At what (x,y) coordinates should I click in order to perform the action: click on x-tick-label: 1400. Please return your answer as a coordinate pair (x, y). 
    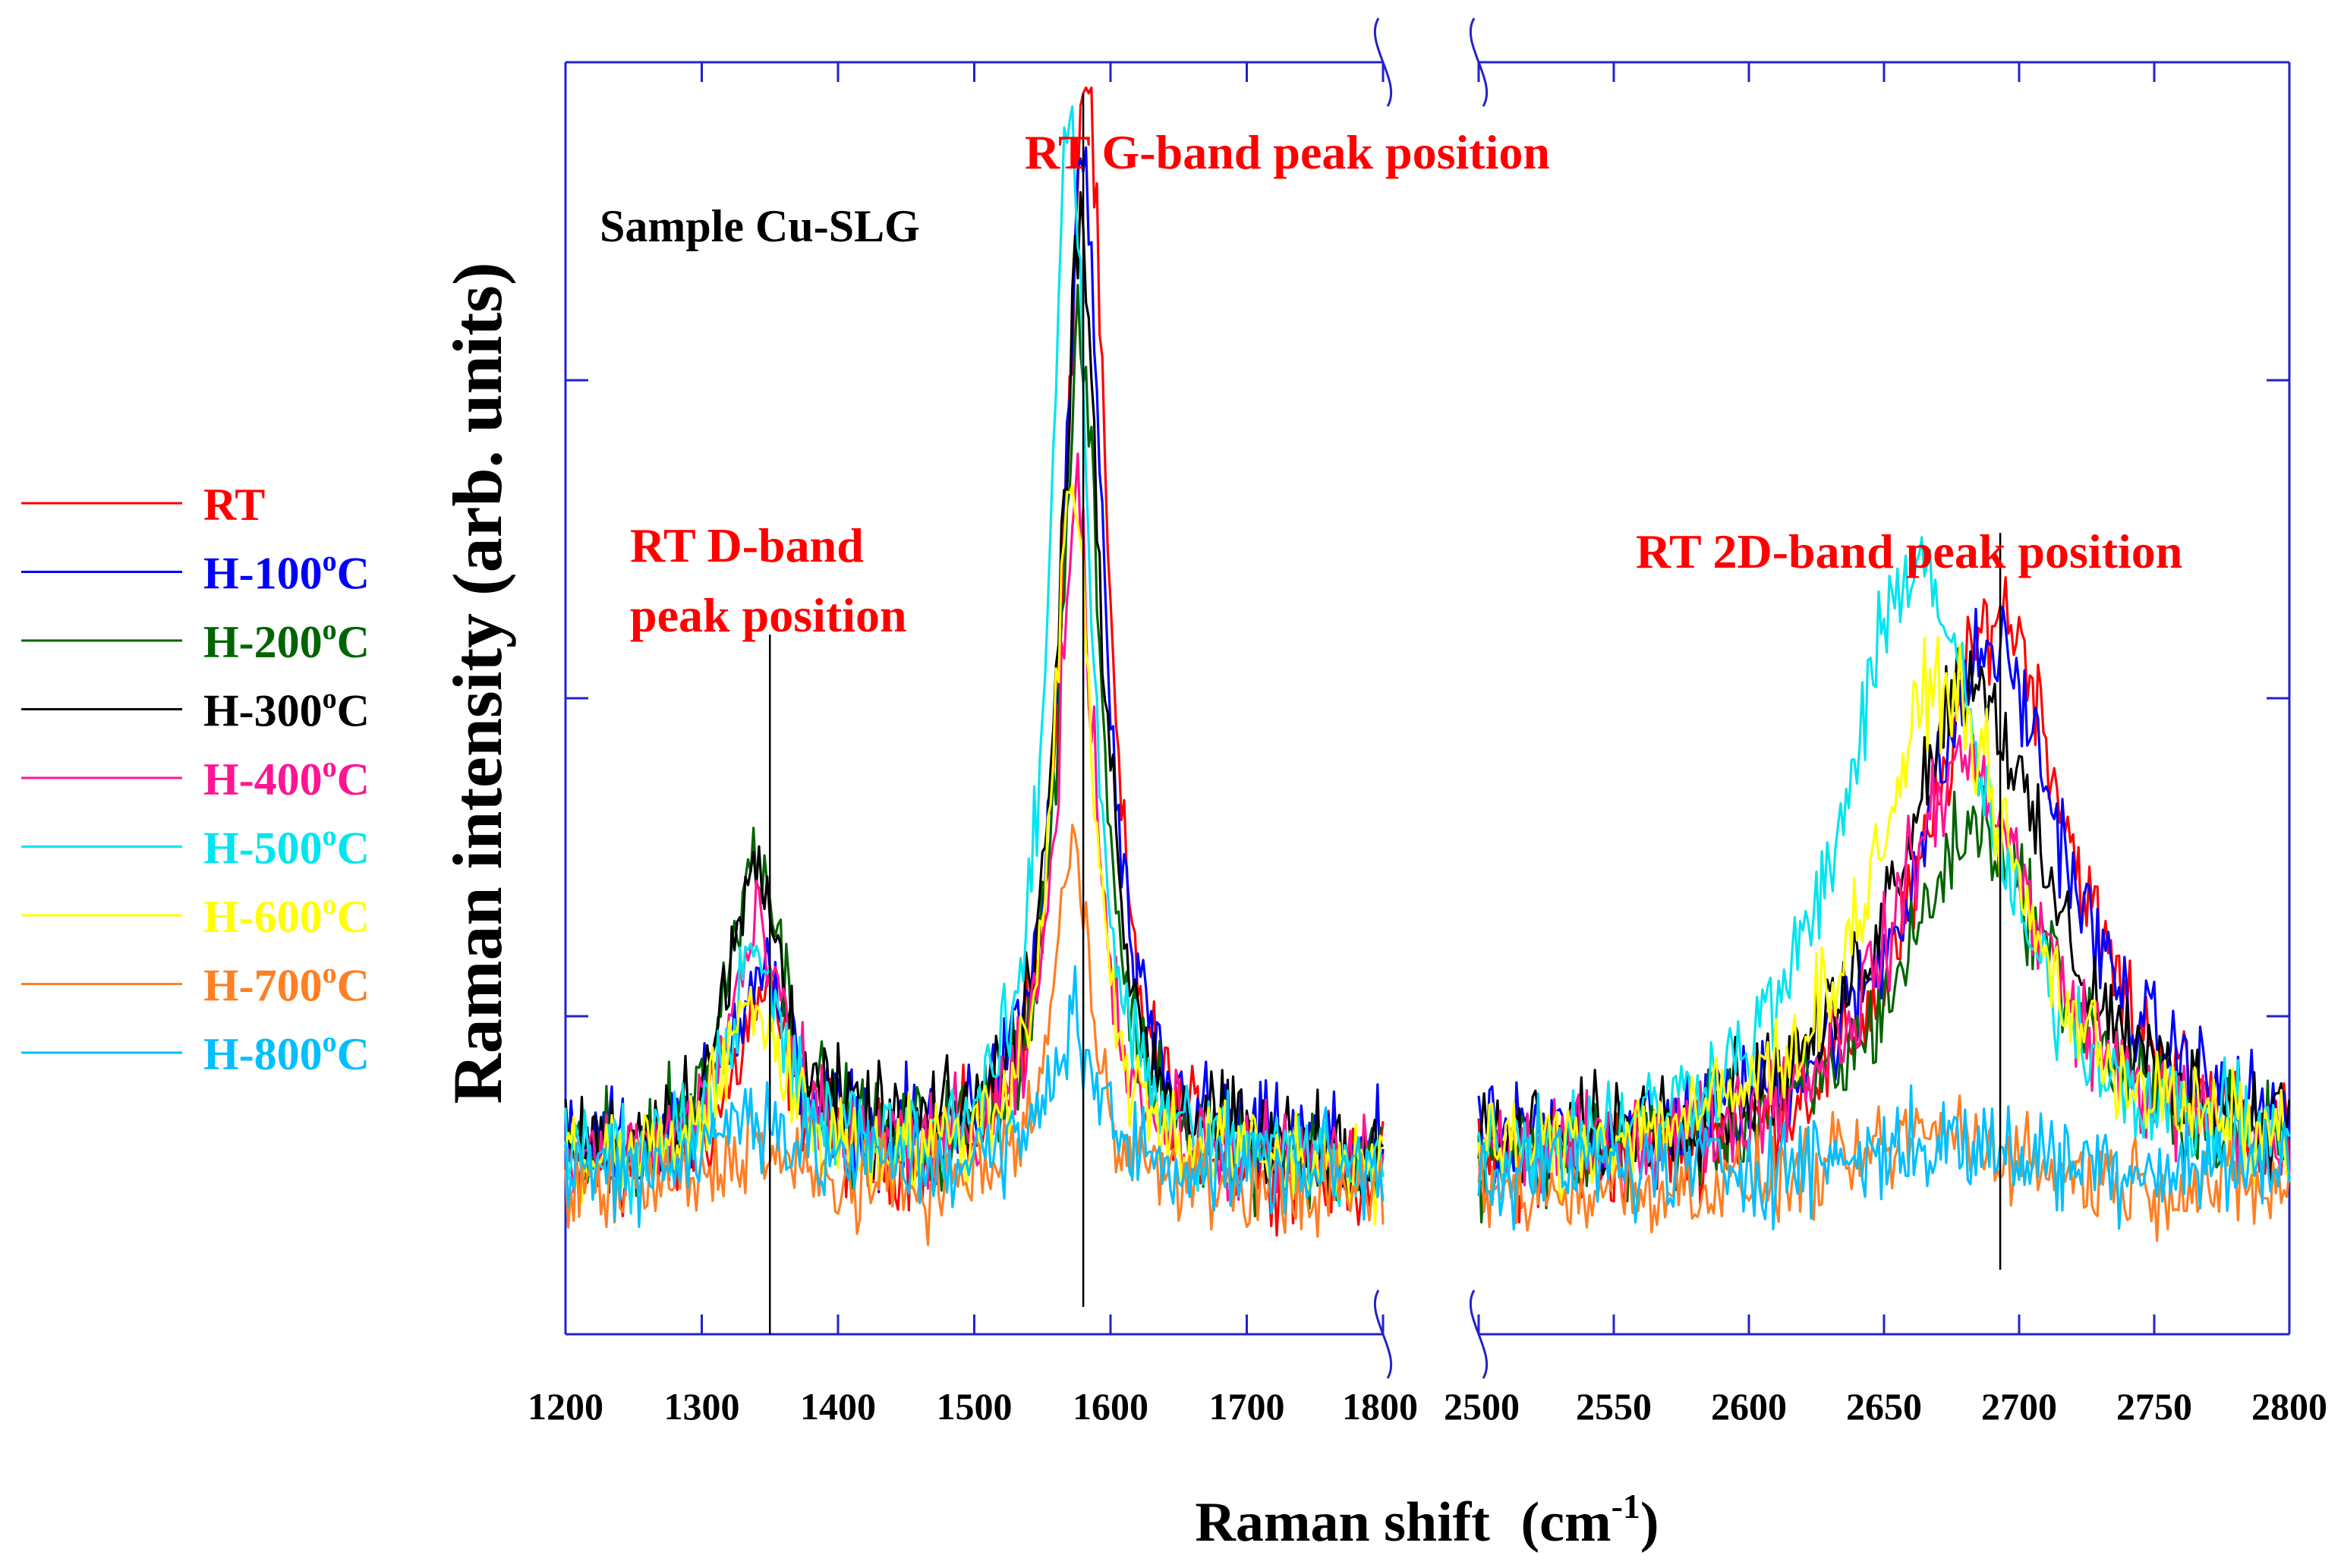
    Looking at the image, I should click on (838, 1406).